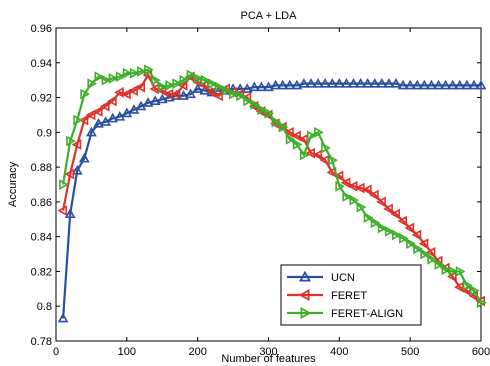  I want to click on legend-label: UCN, so click(343, 278).